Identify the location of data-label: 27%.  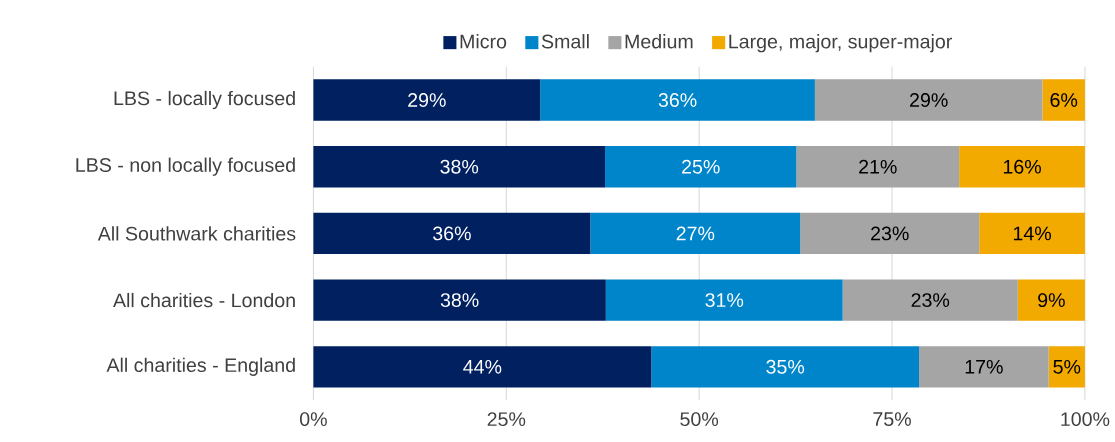
(695, 233).